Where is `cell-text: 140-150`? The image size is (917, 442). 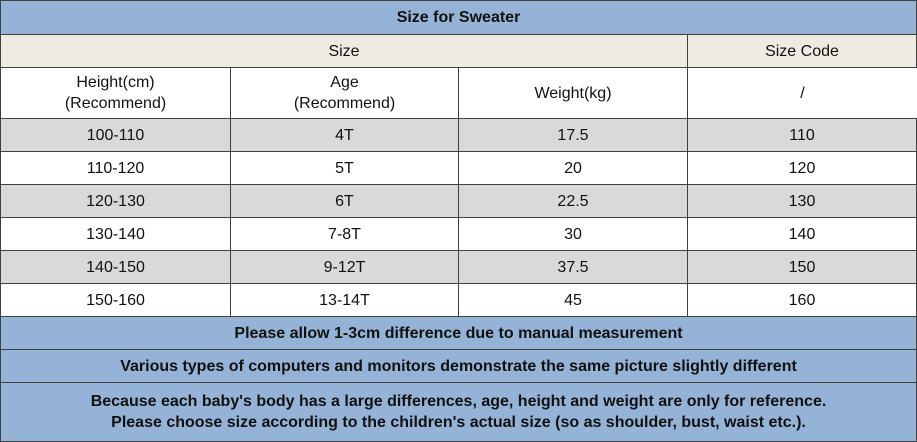 cell-text: 140-150 is located at coordinates (115, 267).